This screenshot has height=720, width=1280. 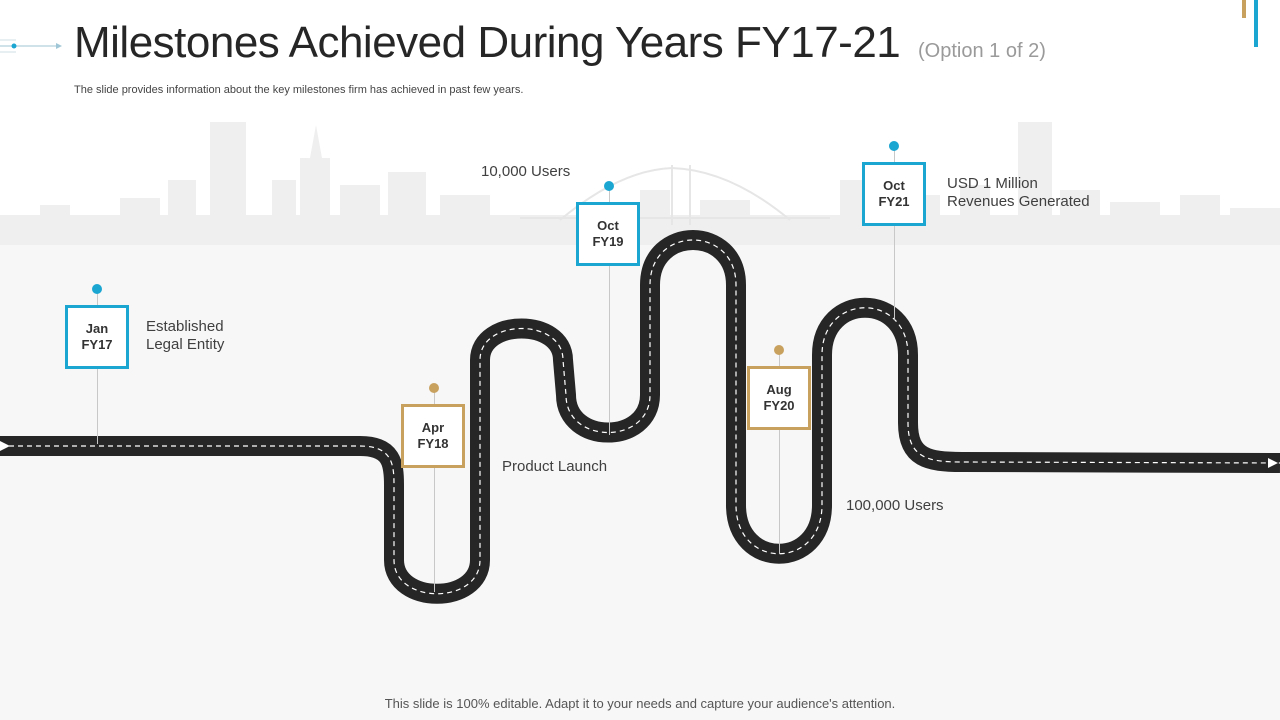 What do you see at coordinates (1018, 201) in the screenshot?
I see `milestone-text-line: Revenues Generated` at bounding box center [1018, 201].